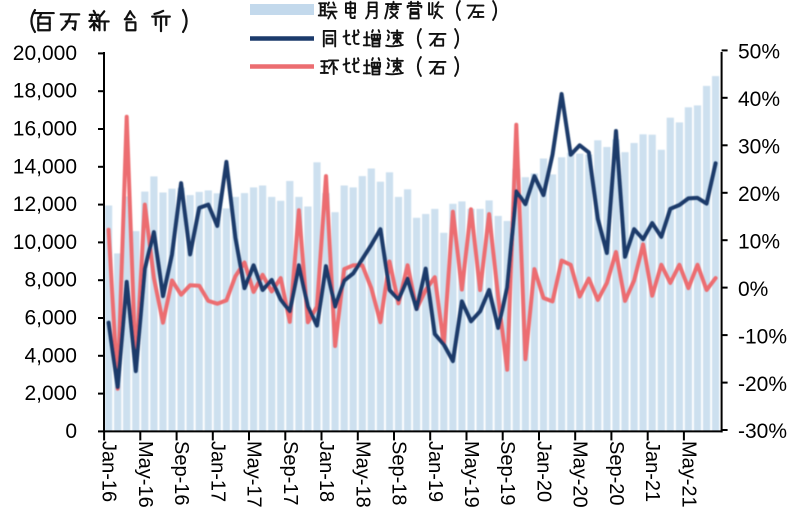  I want to click on svg-text: 4,000, so click(50, 355).